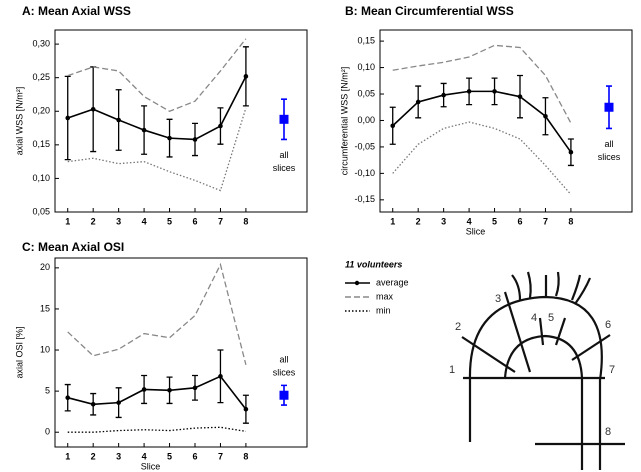 This screenshot has width=641, height=472. Describe the element at coordinates (19, 121) in the screenshot. I see `y-axis-label: axial WSS [N/m²]` at that location.